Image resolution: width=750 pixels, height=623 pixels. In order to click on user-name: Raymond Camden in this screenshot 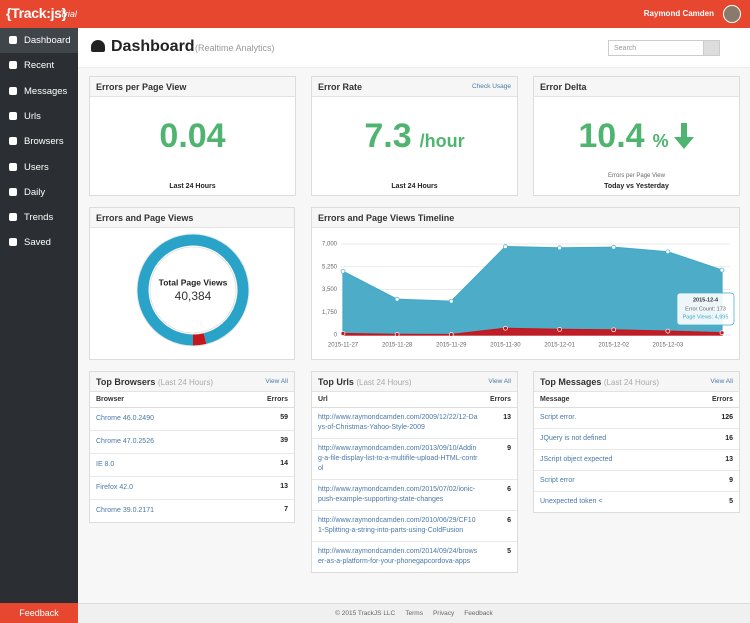, I will do `click(678, 13)`.